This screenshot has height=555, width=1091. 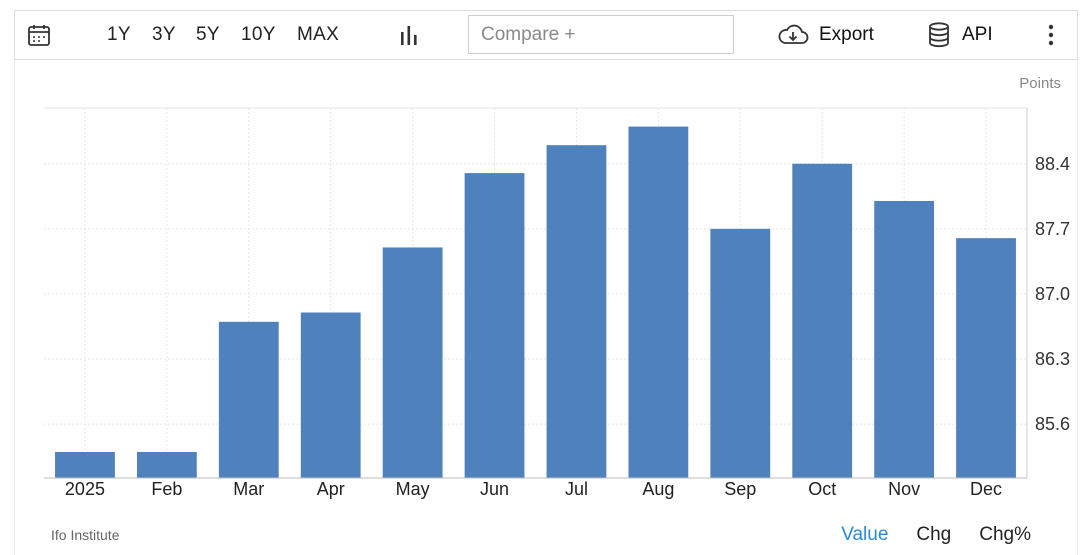 I want to click on x-tick-label: 2025, so click(x=85, y=489).